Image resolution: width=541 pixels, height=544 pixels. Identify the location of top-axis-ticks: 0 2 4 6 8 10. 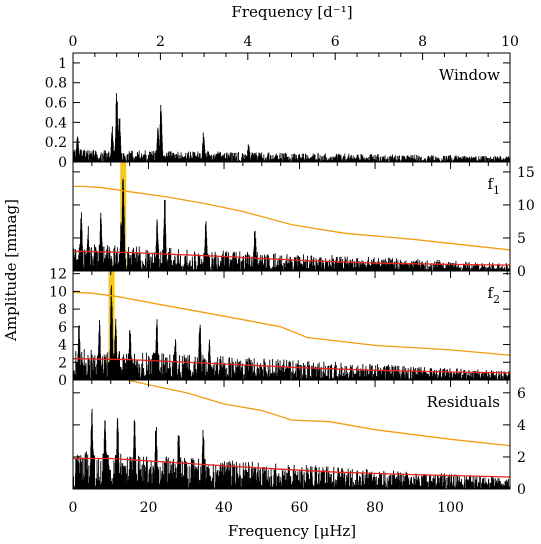
(294, 42).